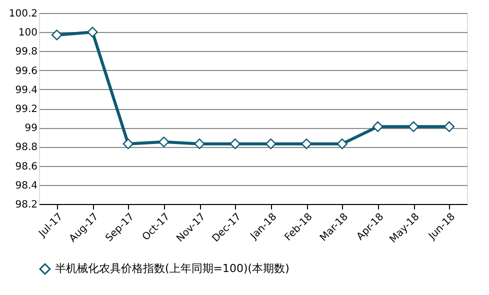 This screenshot has width=489, height=295. What do you see at coordinates (26, 52) in the screenshot?
I see `y-tick-label: 99.8` at bounding box center [26, 52].